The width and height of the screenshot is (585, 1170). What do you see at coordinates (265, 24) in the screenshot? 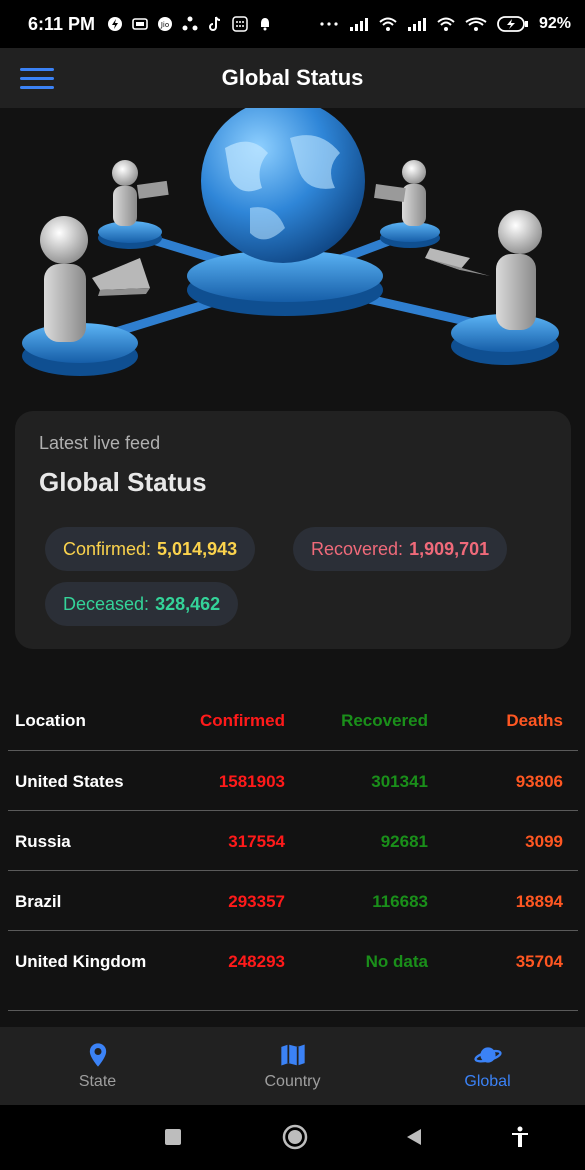
I see `bell-icon` at bounding box center [265, 24].